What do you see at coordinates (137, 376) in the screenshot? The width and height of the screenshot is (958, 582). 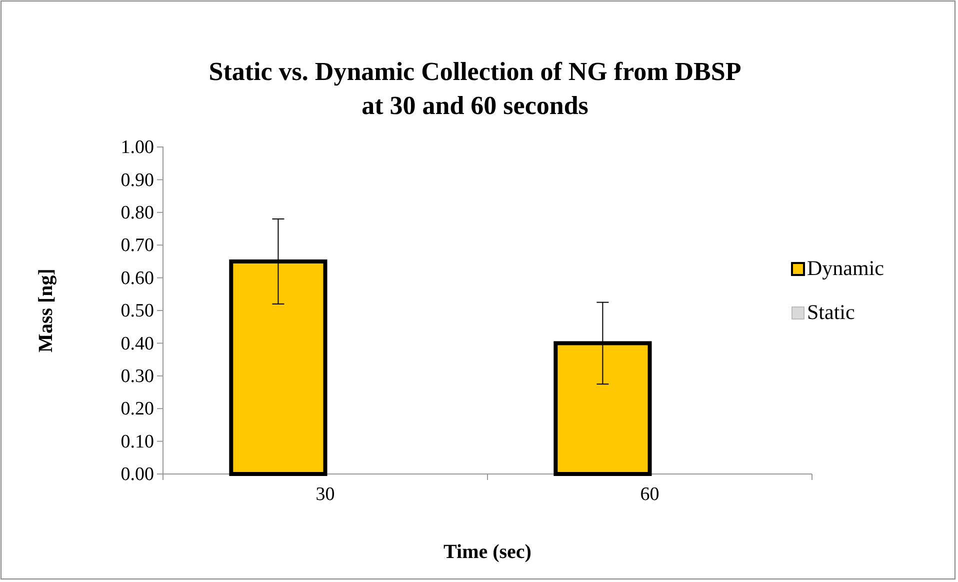 I see `y-tick-label: 0.30` at bounding box center [137, 376].